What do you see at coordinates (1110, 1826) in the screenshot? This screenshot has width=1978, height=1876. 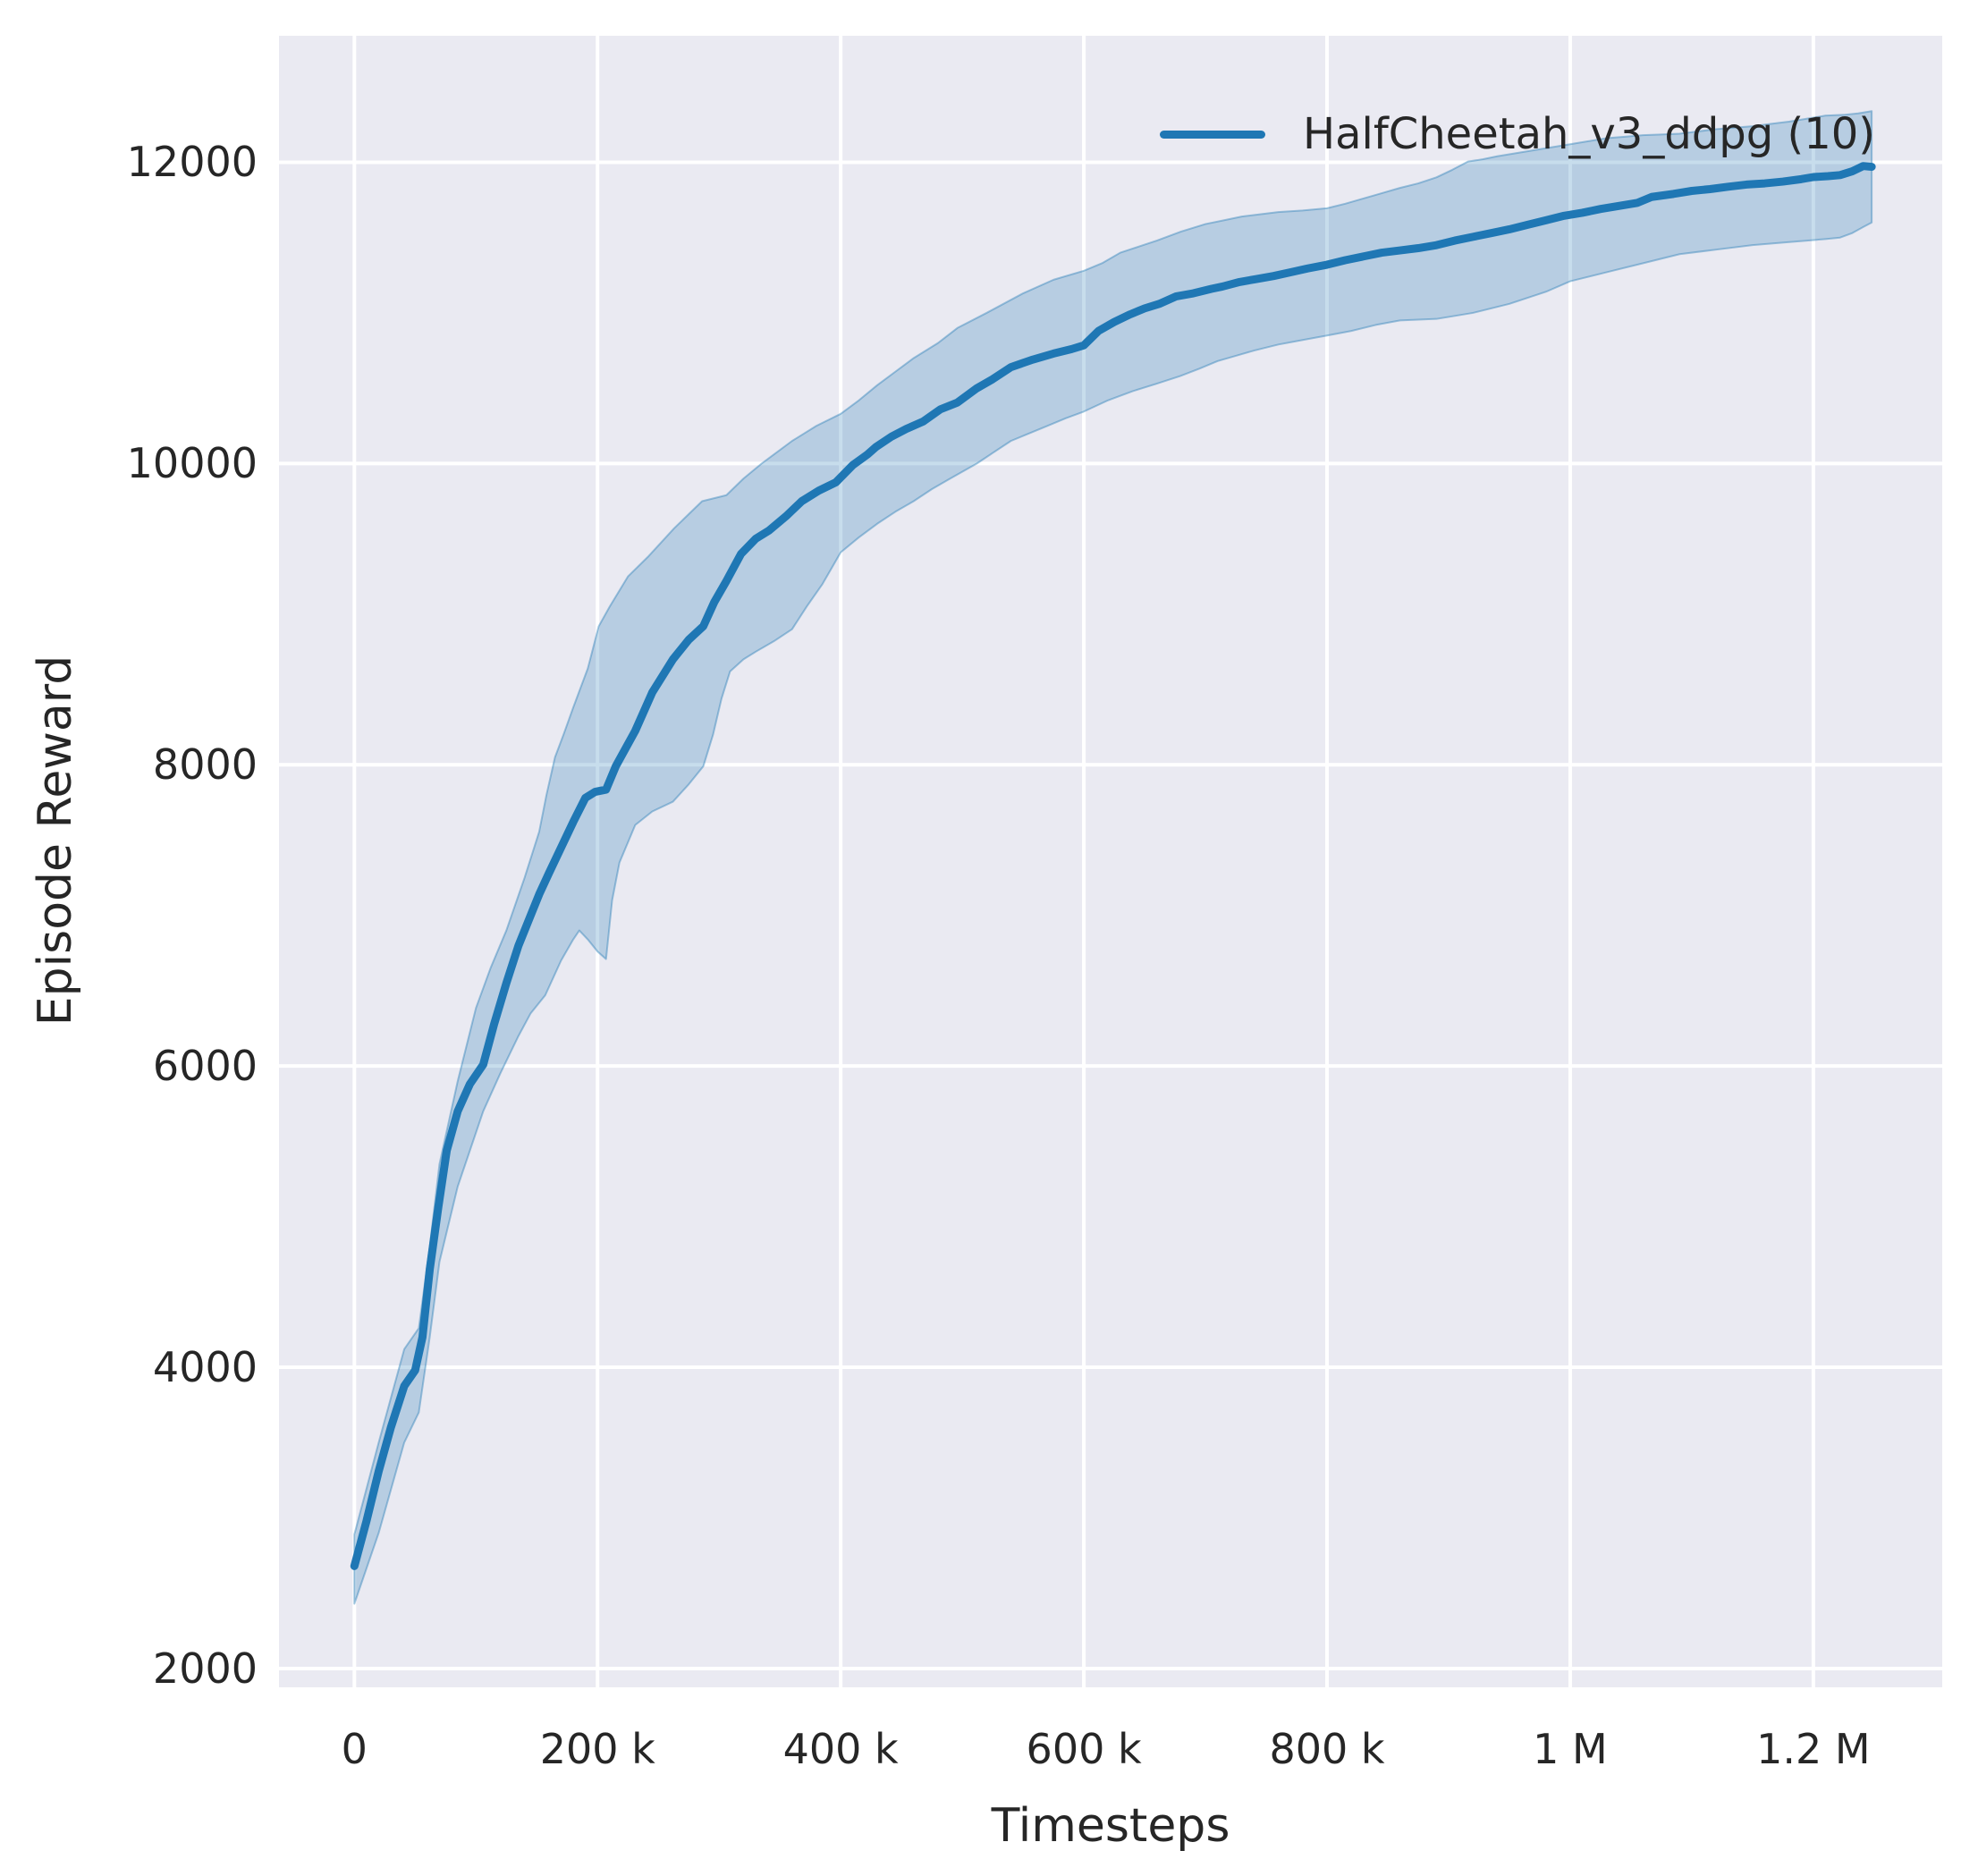 I see `x-axis-title: Timesteps` at bounding box center [1110, 1826].